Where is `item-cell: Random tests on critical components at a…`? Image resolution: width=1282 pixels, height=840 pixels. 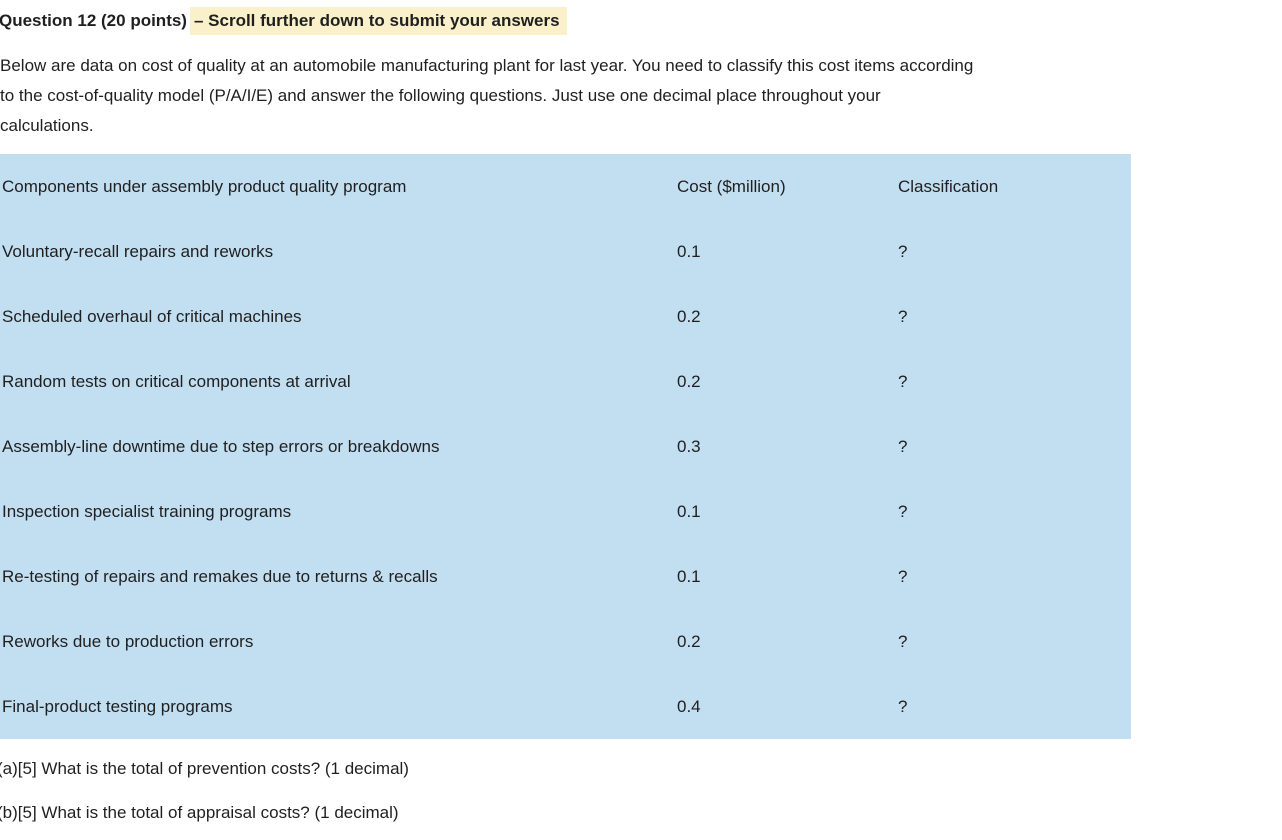 item-cell: Random tests on critical components at a… is located at coordinates (176, 381).